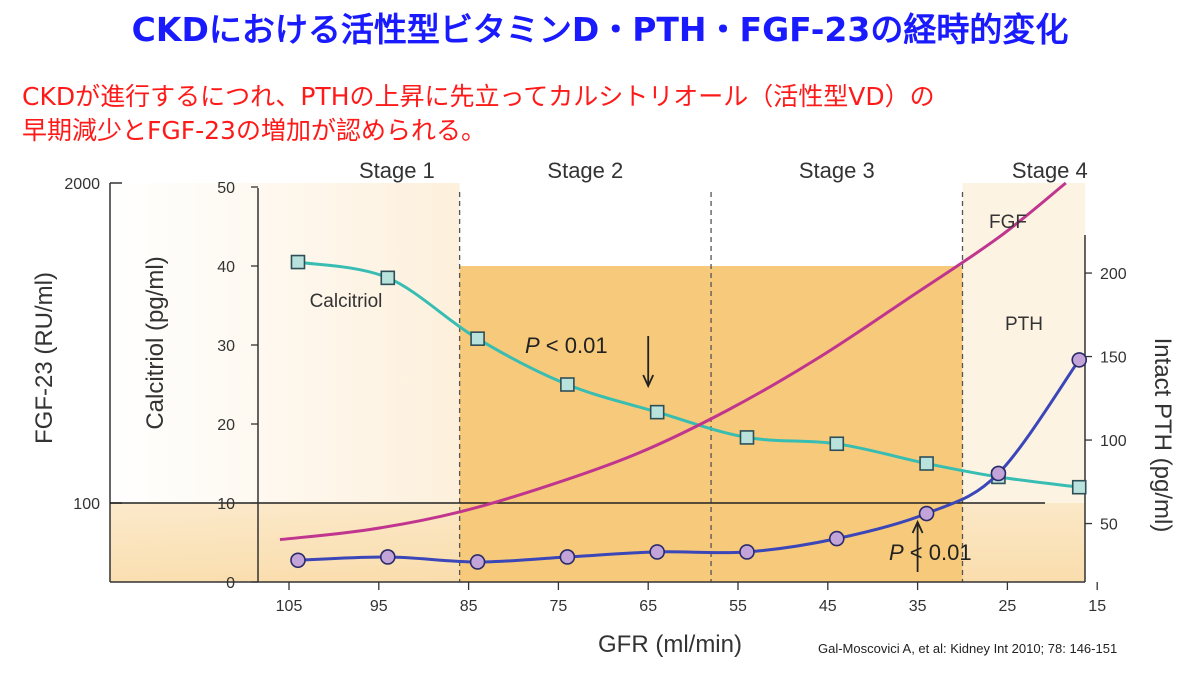 The image size is (1200, 675). What do you see at coordinates (738, 606) in the screenshot?
I see `x-tick-label: 55` at bounding box center [738, 606].